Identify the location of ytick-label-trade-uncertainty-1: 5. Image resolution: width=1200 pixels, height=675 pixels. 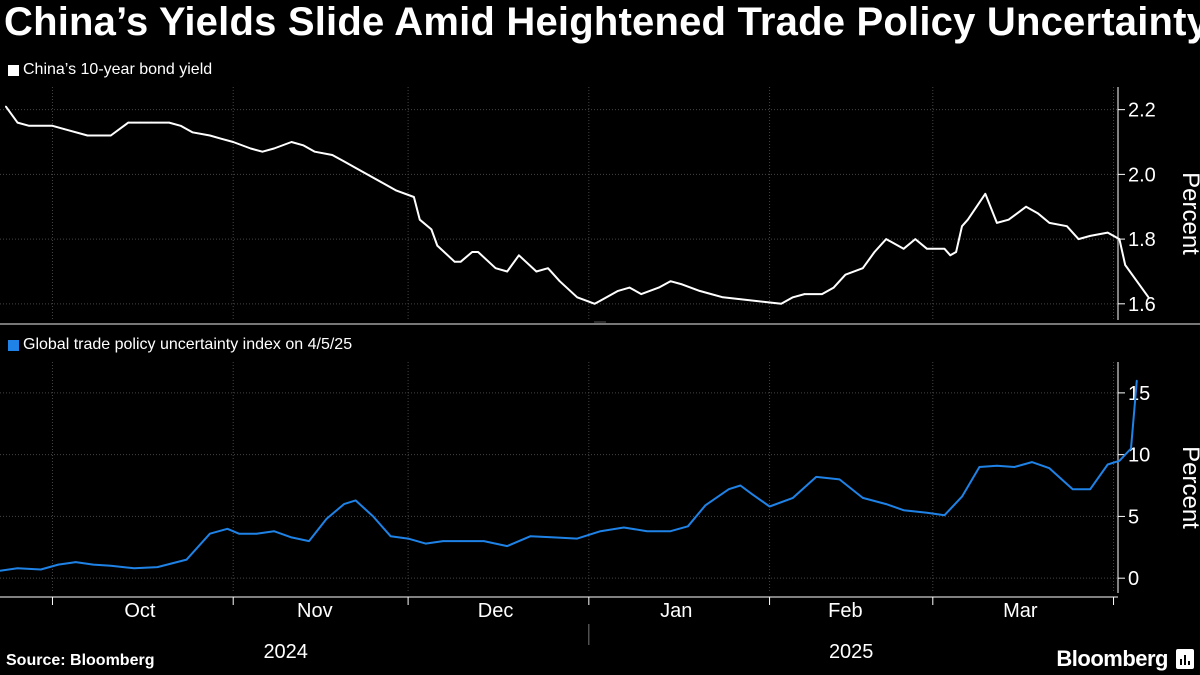
(1133, 517).